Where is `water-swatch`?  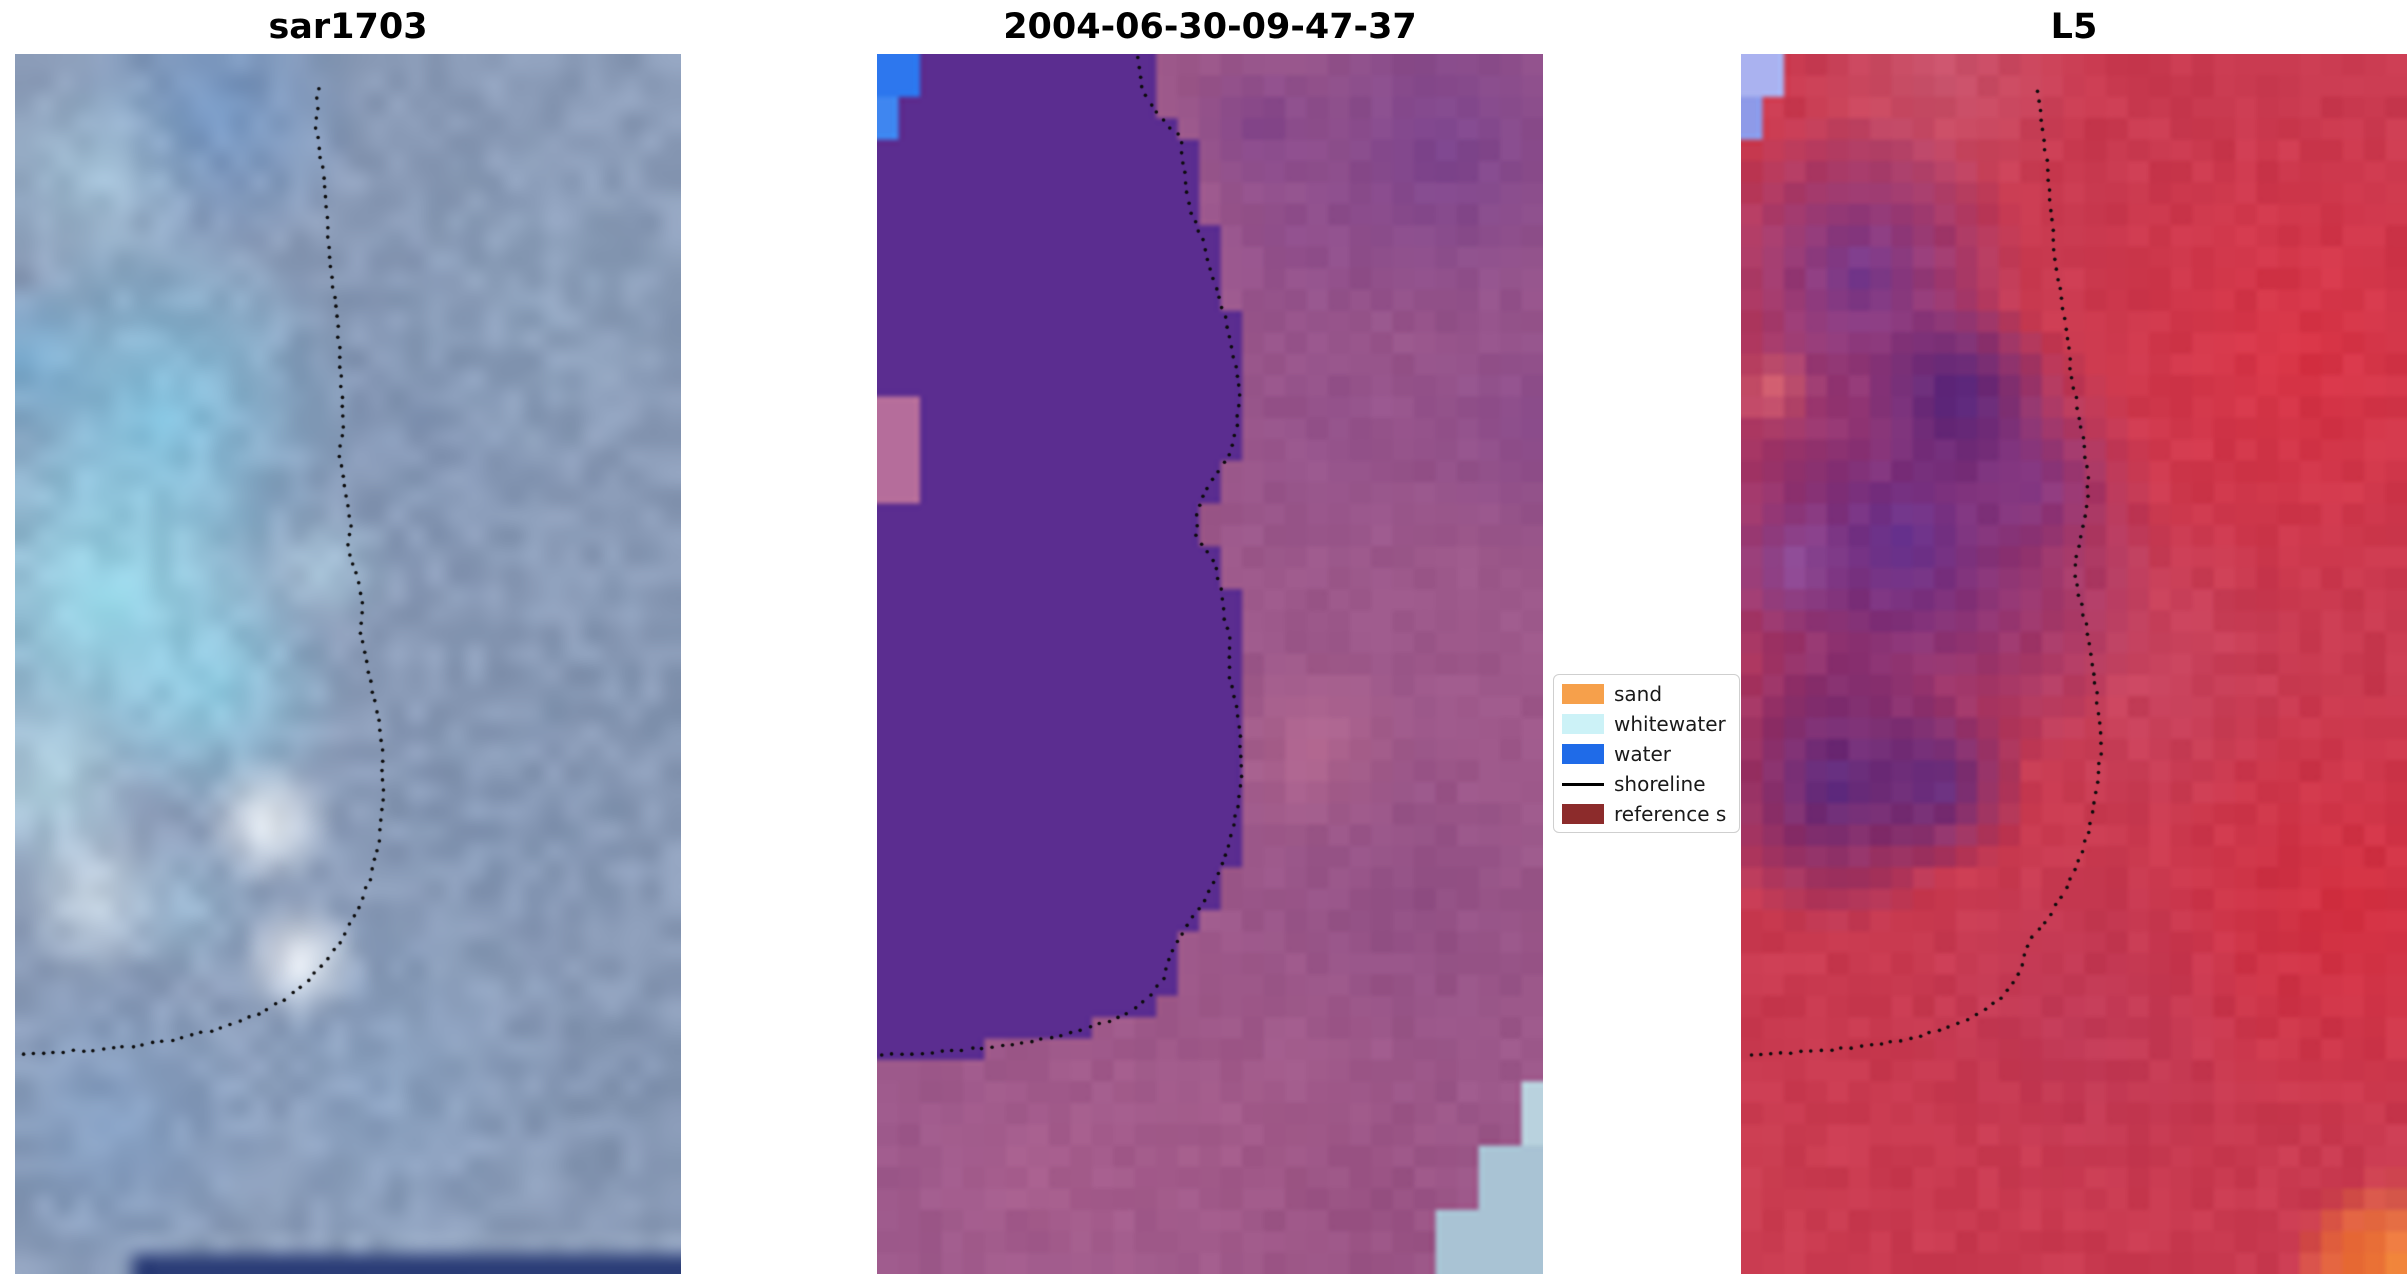
water-swatch is located at coordinates (1583, 754).